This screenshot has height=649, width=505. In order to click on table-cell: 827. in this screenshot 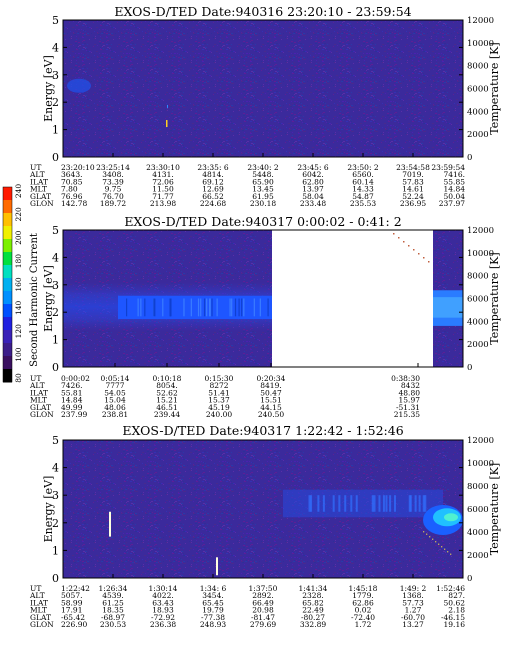, I will do `click(456, 595)`.